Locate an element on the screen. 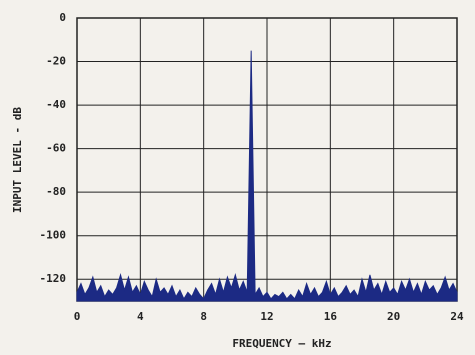 This screenshot has height=355, width=475. y-tick-label: -20 is located at coordinates (56, 61).